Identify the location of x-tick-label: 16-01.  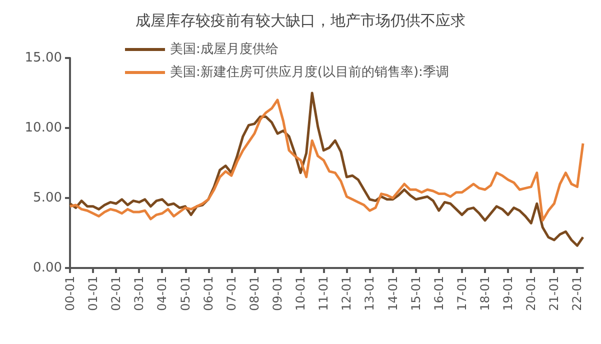
(439, 293).